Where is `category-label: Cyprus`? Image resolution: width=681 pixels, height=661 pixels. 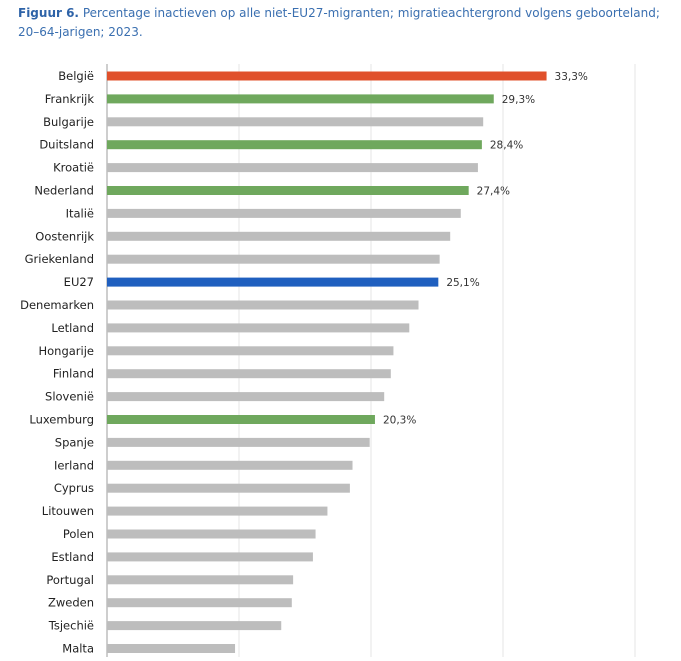 category-label: Cyprus is located at coordinates (74, 488).